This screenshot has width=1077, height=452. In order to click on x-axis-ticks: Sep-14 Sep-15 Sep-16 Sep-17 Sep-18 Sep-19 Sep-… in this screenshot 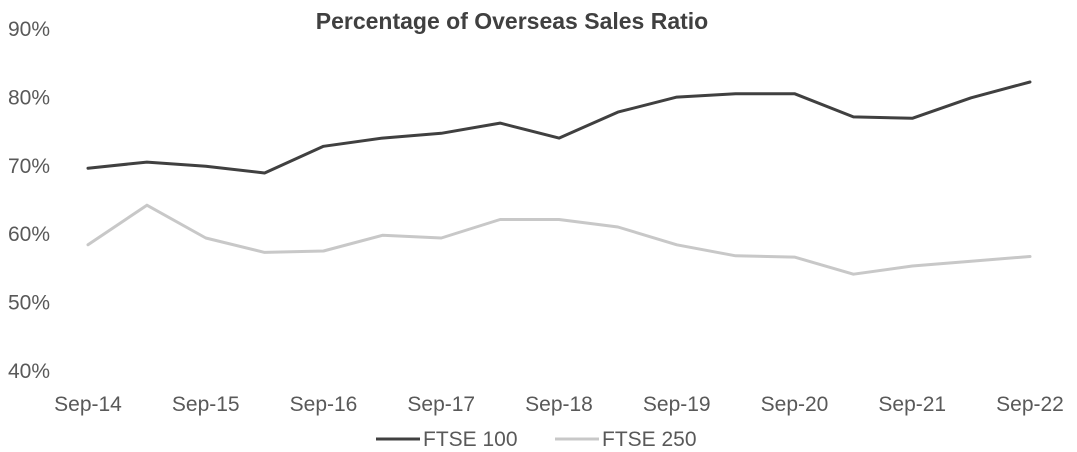, I will do `click(559, 404)`.